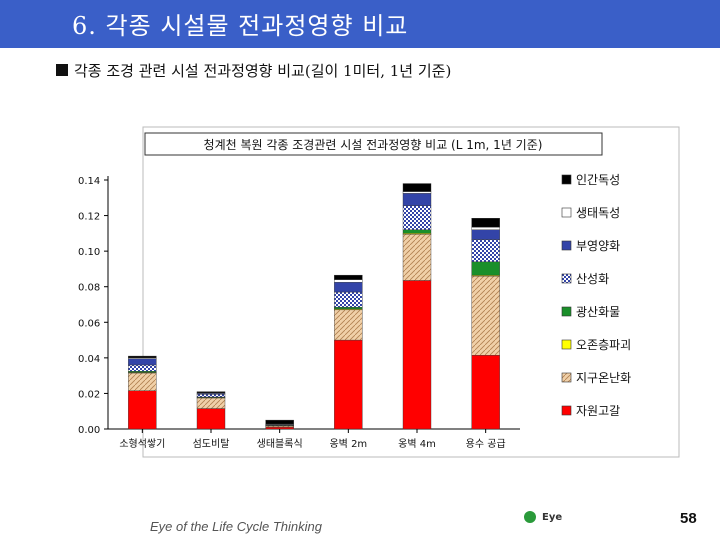 Image resolution: width=720 pixels, height=540 pixels. What do you see at coordinates (566, 311) in the screenshot?
I see `legend-swatch-광산화물` at bounding box center [566, 311].